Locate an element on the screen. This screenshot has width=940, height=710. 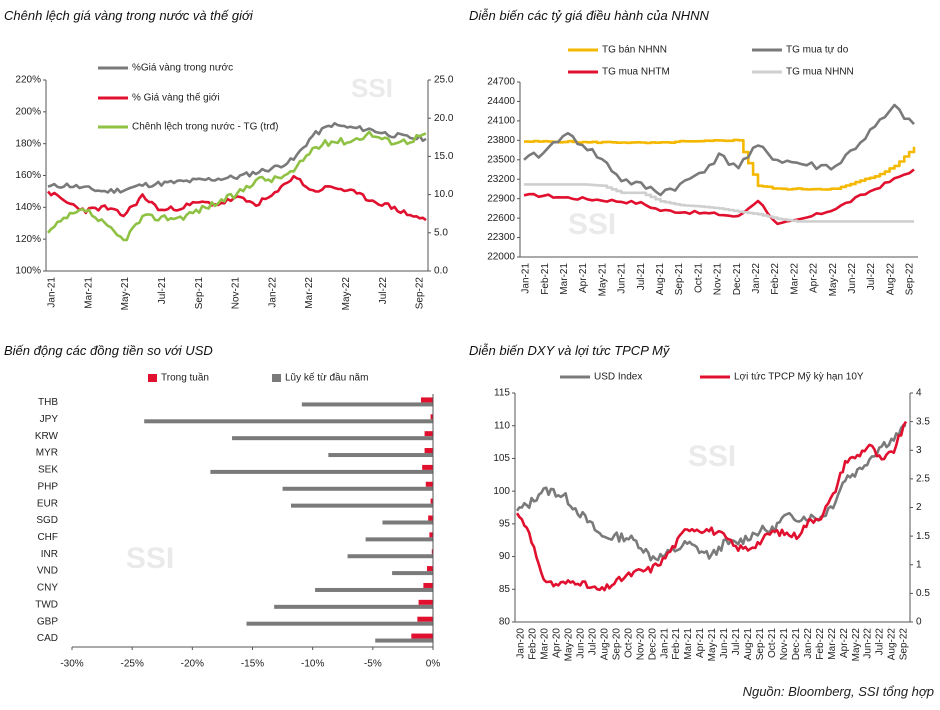
dxy-xtick-label: Jul-20 is located at coordinates (592, 642).